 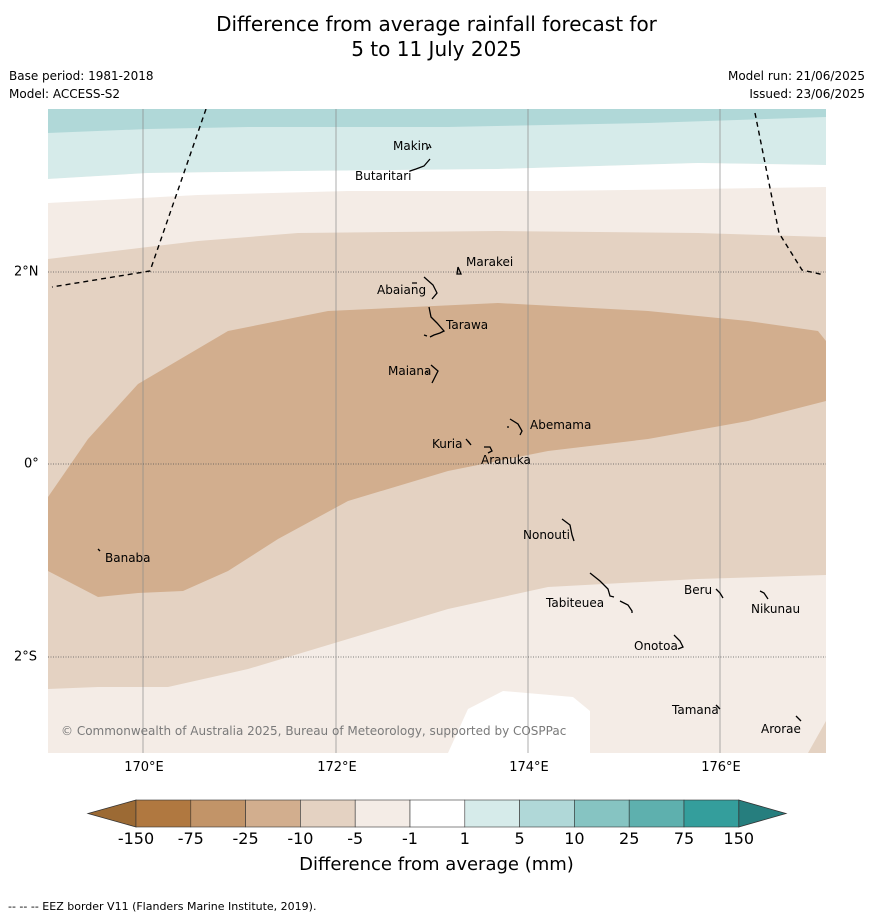 What do you see at coordinates (432, 374) in the screenshot?
I see `island-maiana` at bounding box center [432, 374].